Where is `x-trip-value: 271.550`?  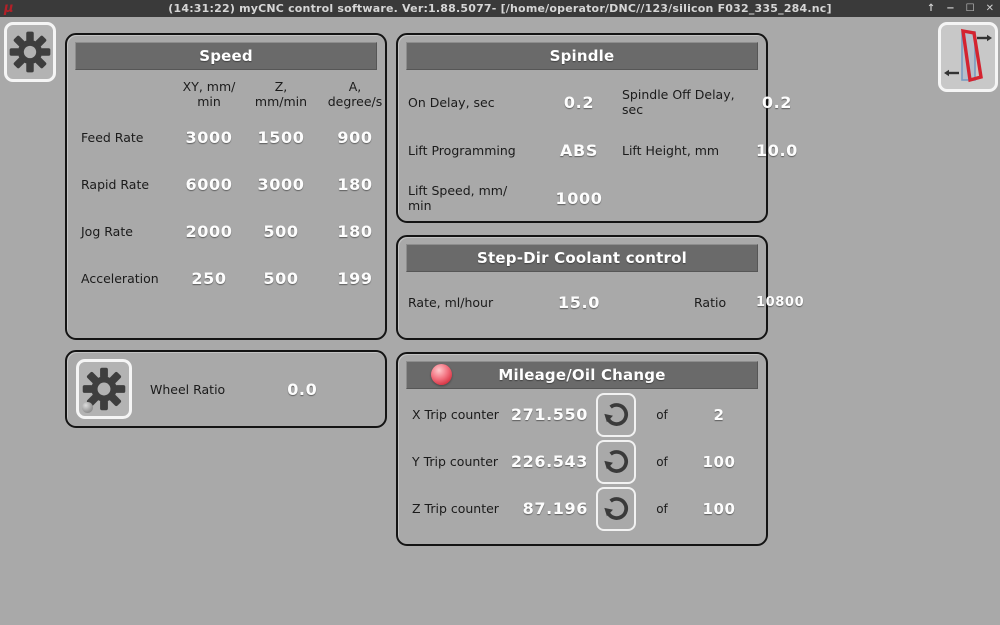
x-trip-value: 271.550 is located at coordinates (549, 414).